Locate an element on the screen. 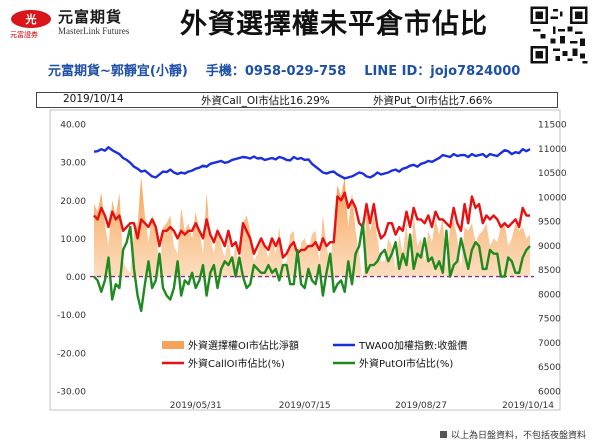 The width and height of the screenshot is (600, 445). right-axis-tick-label: 8500 is located at coordinates (549, 271).